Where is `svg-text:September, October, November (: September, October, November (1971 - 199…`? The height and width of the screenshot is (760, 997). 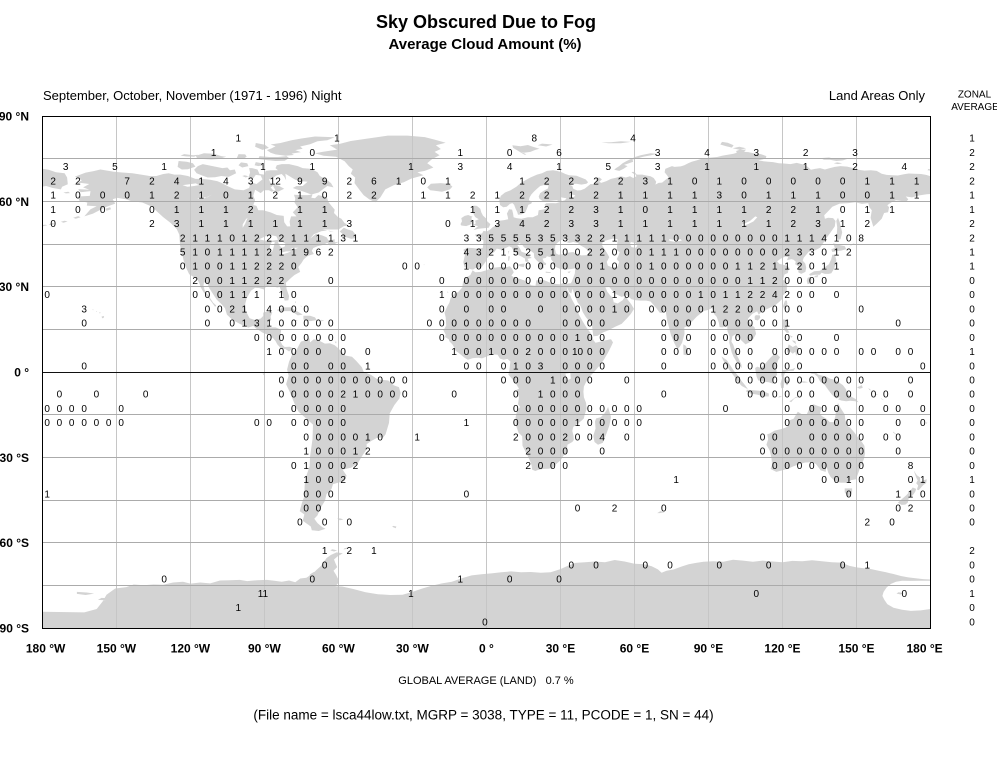 svg-text:September, October, November (: September, October, November (1971 - 199… is located at coordinates (192, 95).